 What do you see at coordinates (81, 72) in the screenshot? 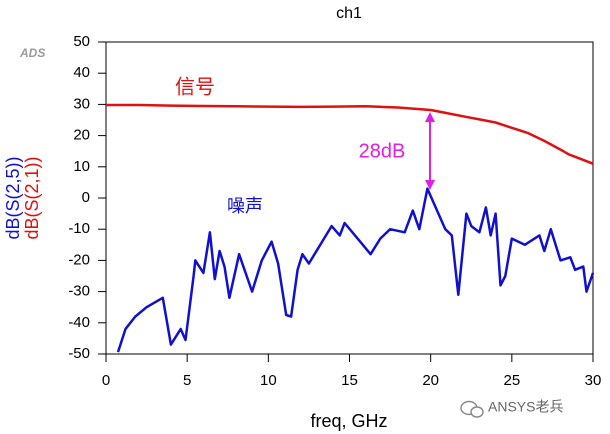
I see `y-tick-label: 40` at bounding box center [81, 72].